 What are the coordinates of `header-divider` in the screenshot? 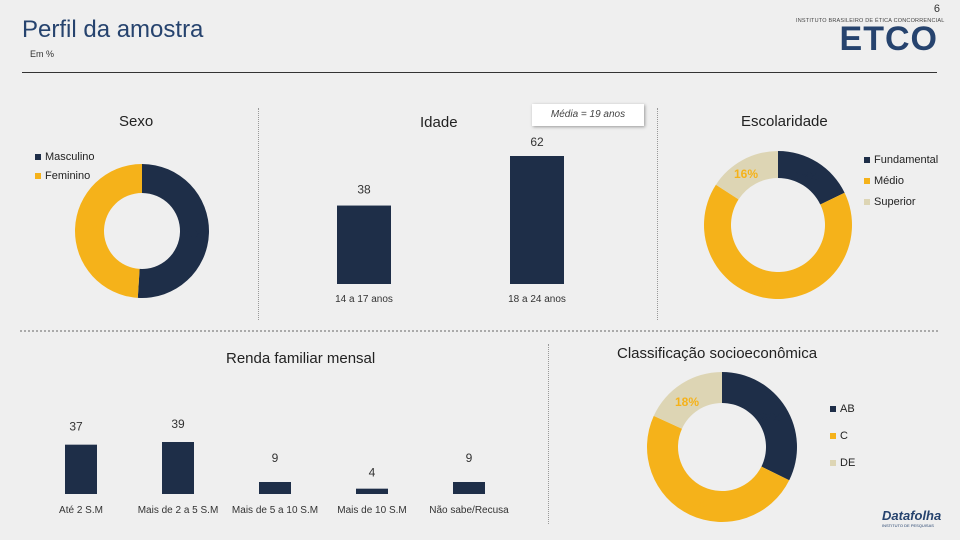 It's located at (479, 72).